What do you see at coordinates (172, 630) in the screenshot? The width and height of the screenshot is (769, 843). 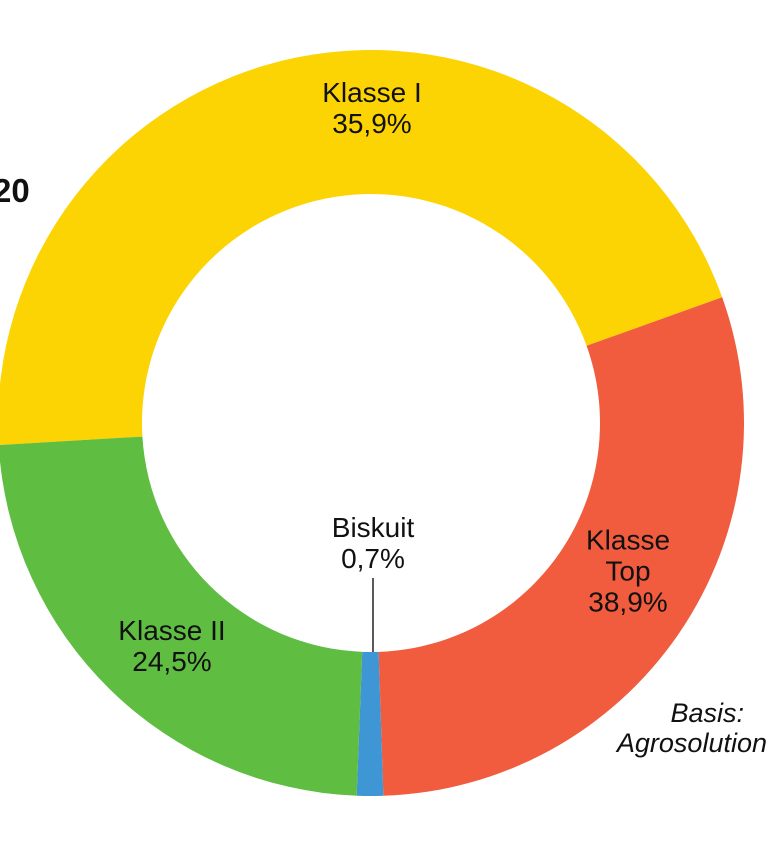 I see `label-klasse-ii-name: Klasse II` at bounding box center [172, 630].